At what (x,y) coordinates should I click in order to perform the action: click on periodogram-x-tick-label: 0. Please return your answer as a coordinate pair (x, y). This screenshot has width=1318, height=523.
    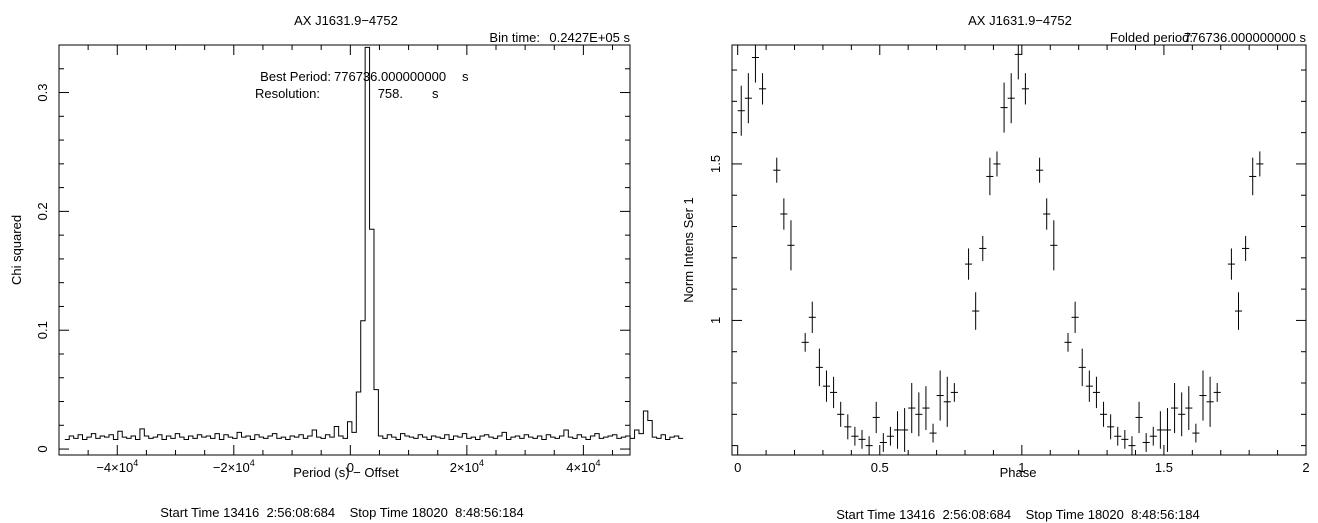
    Looking at the image, I should click on (350, 467).